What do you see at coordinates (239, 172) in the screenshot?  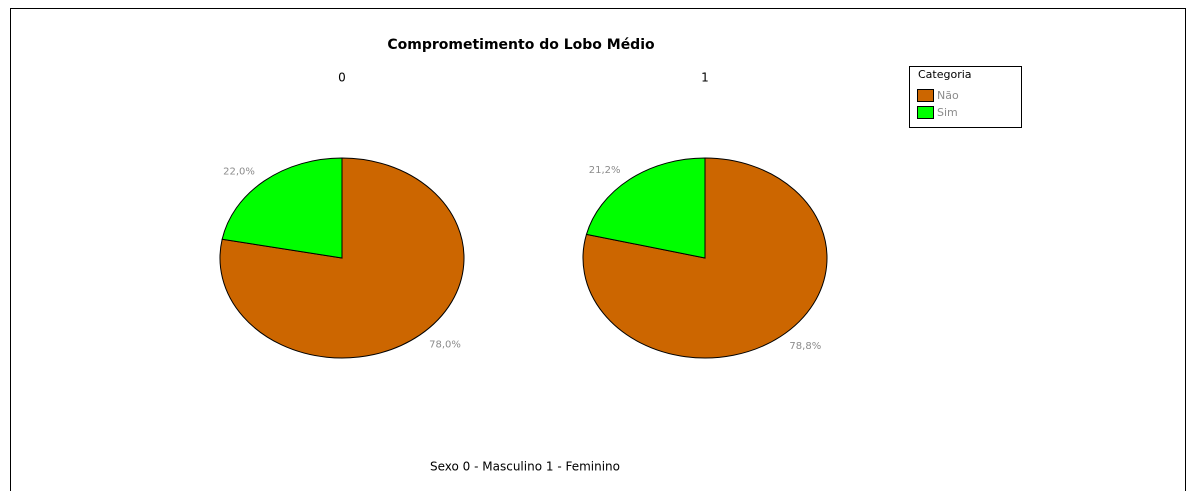 I see `value-label: 22,0%` at bounding box center [239, 172].